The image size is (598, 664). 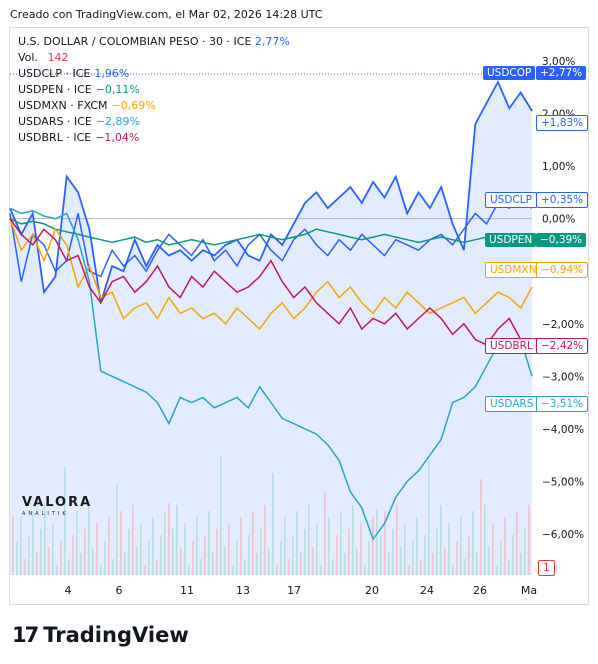 I want to click on legend-series-name: USDMXN, so click(x=42, y=105).